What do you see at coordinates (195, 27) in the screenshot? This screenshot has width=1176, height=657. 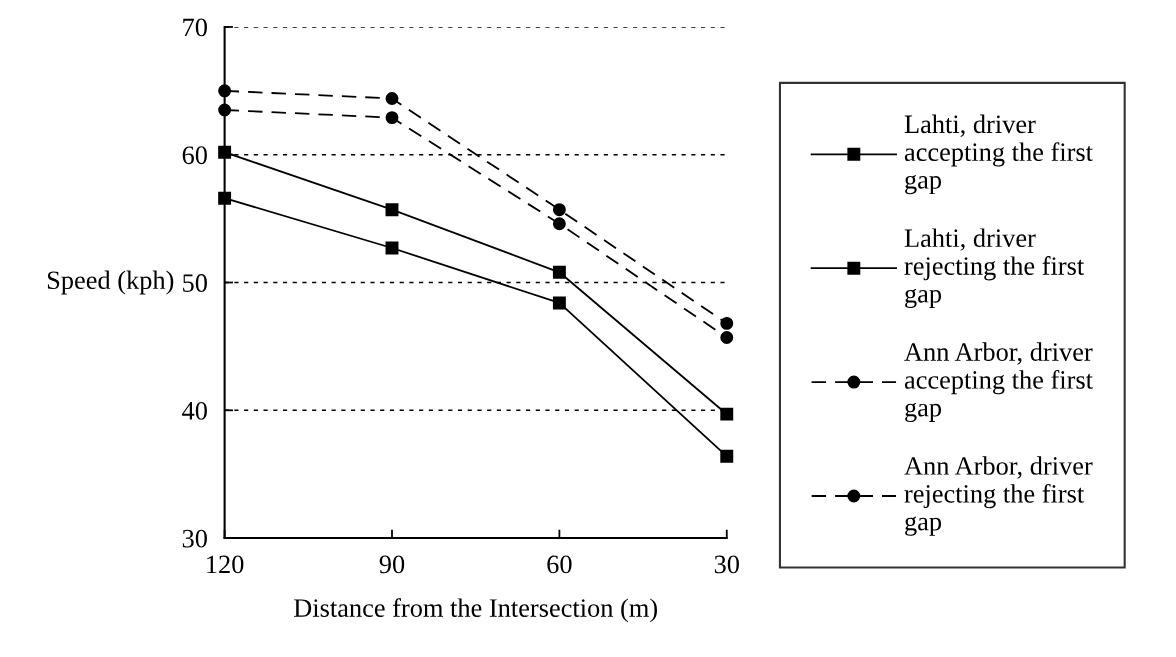 I see `y-tick-label: 70` at bounding box center [195, 27].